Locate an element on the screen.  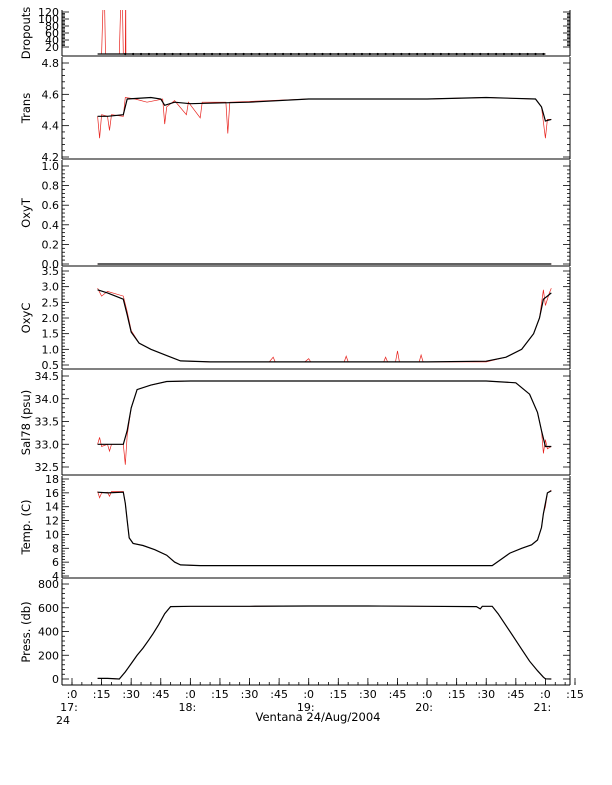
y-tick-label: 1.0 is located at coordinates (51, 349).